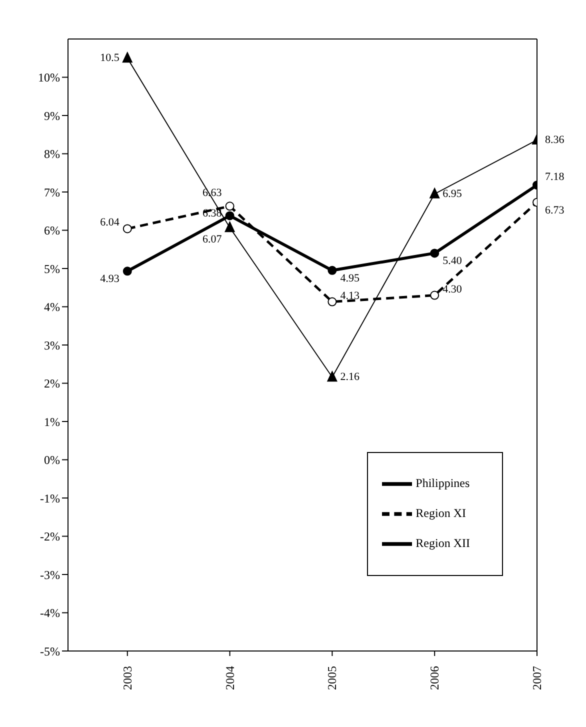 The width and height of the screenshot is (586, 727). I want to click on y-tick-label: 4%, so click(52, 307).